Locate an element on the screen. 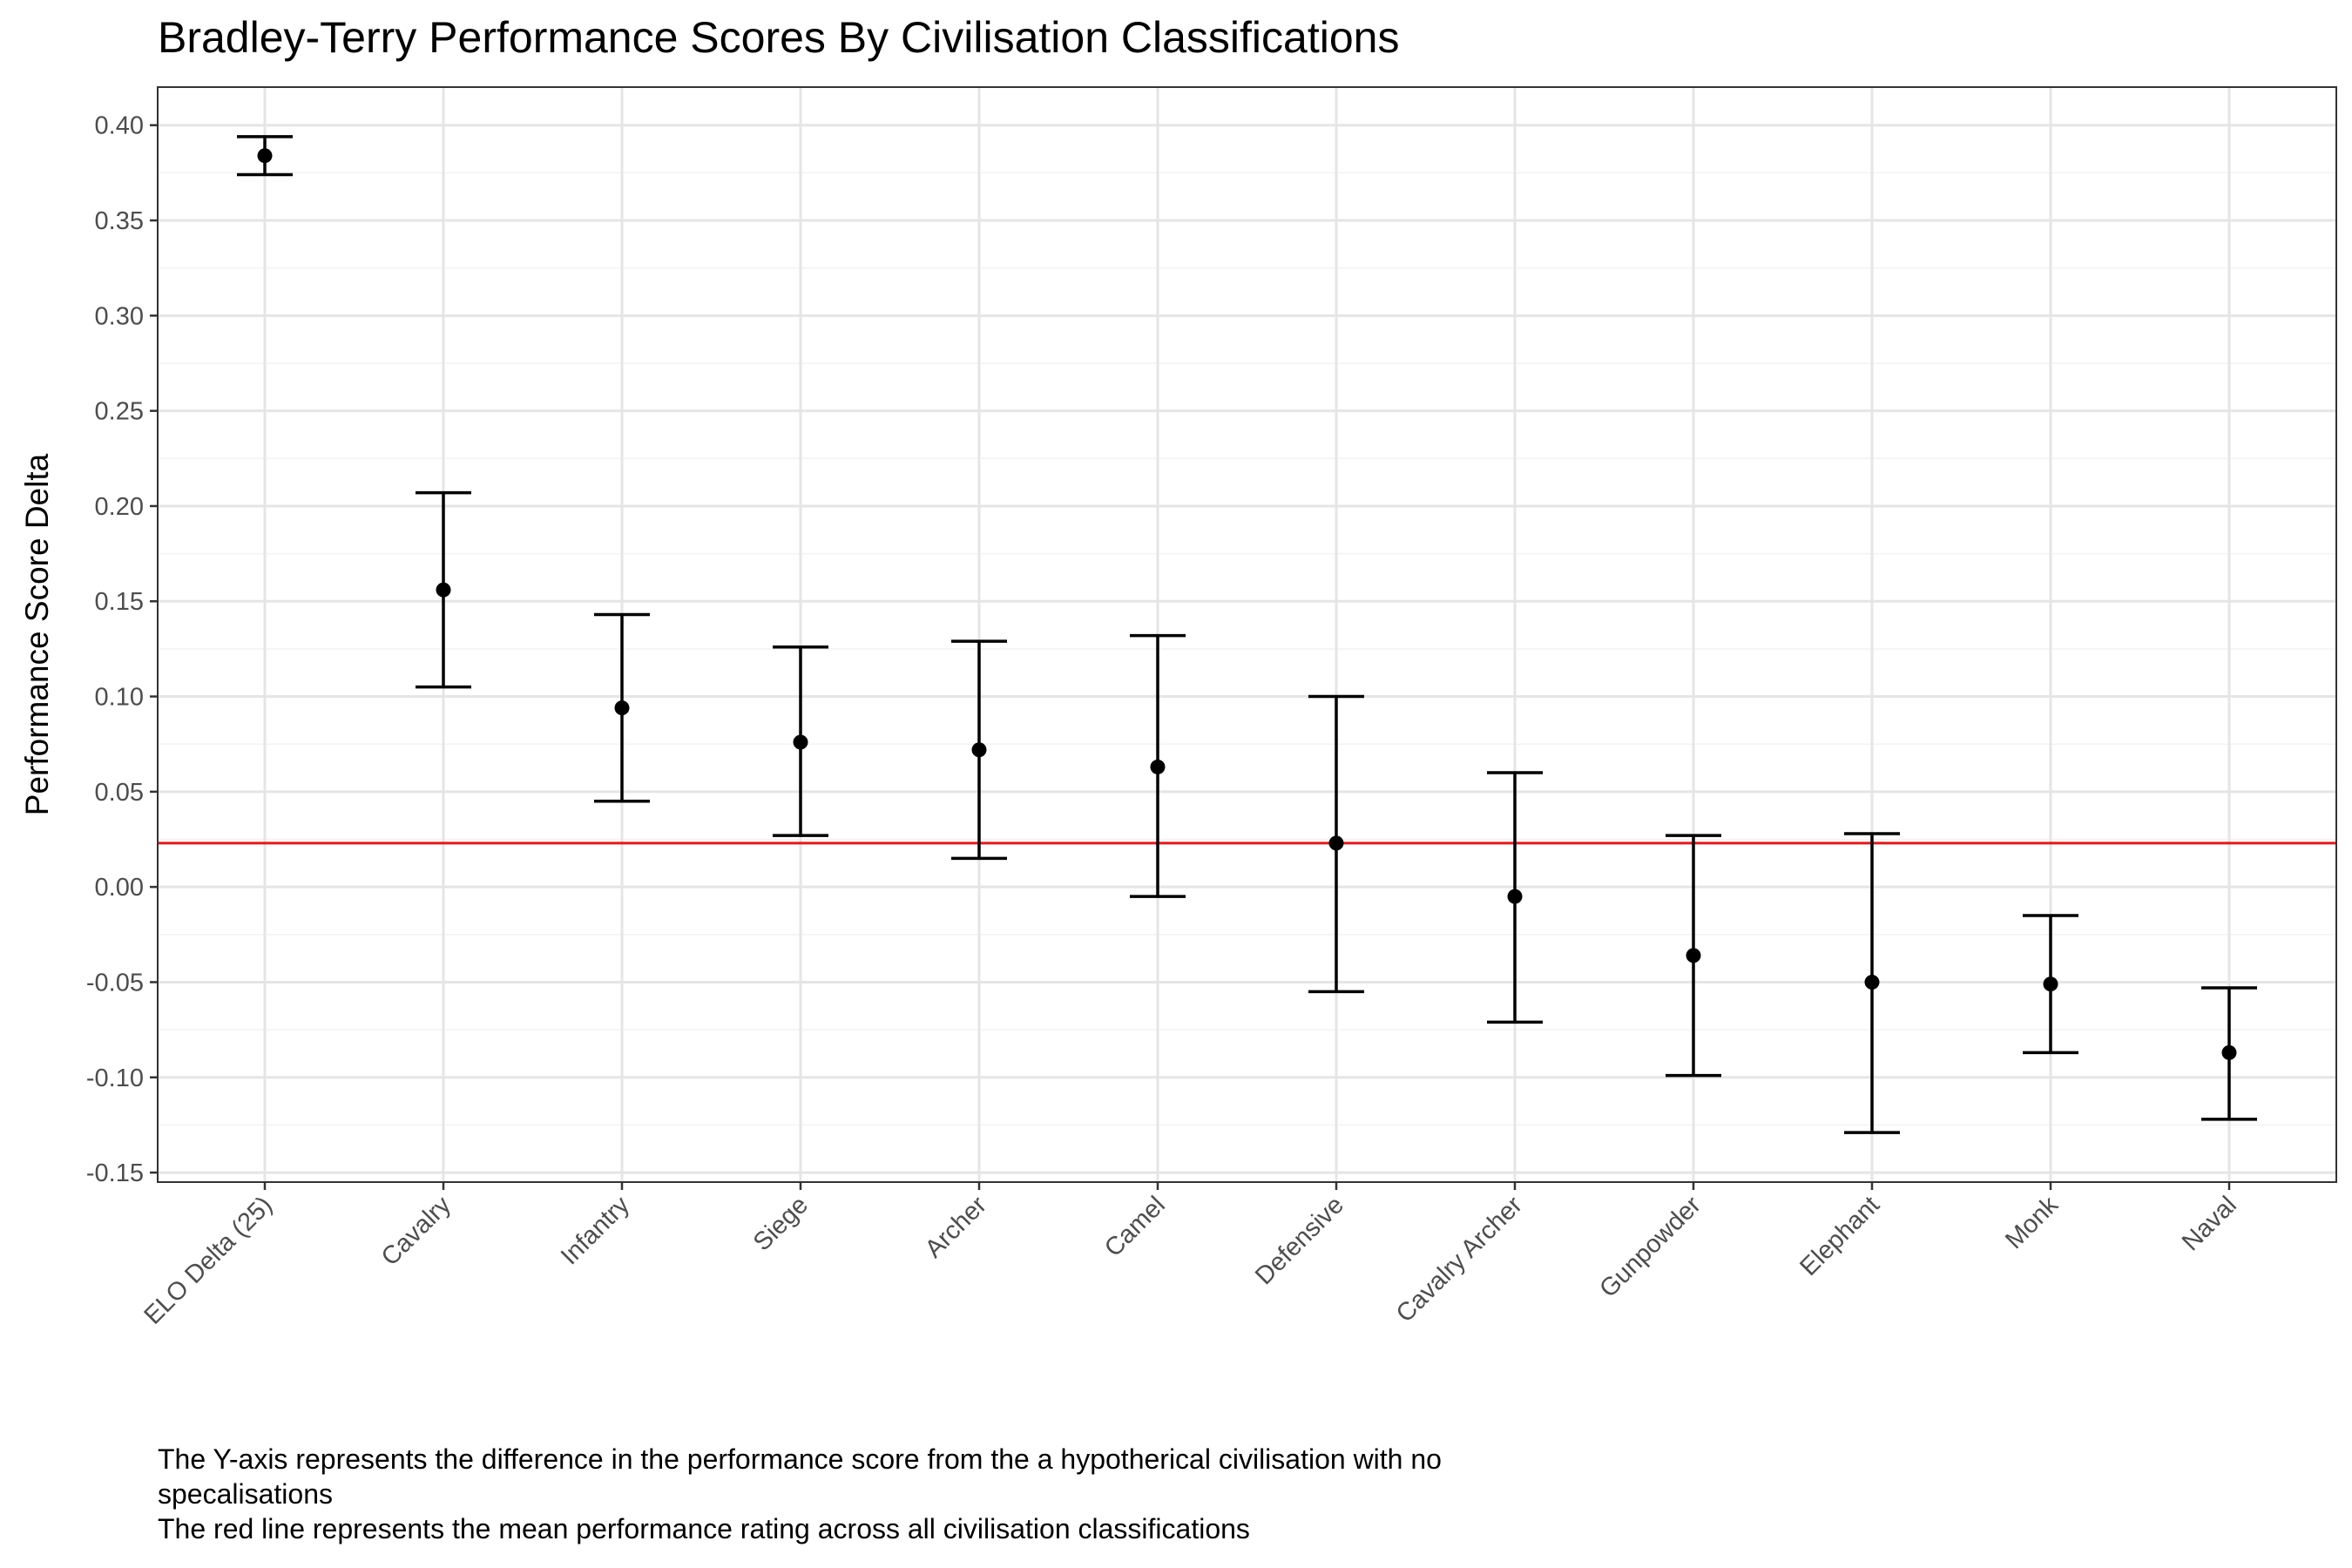 This screenshot has width=2352, height=1568. y-tick-label: 0.10 is located at coordinates (119, 698).